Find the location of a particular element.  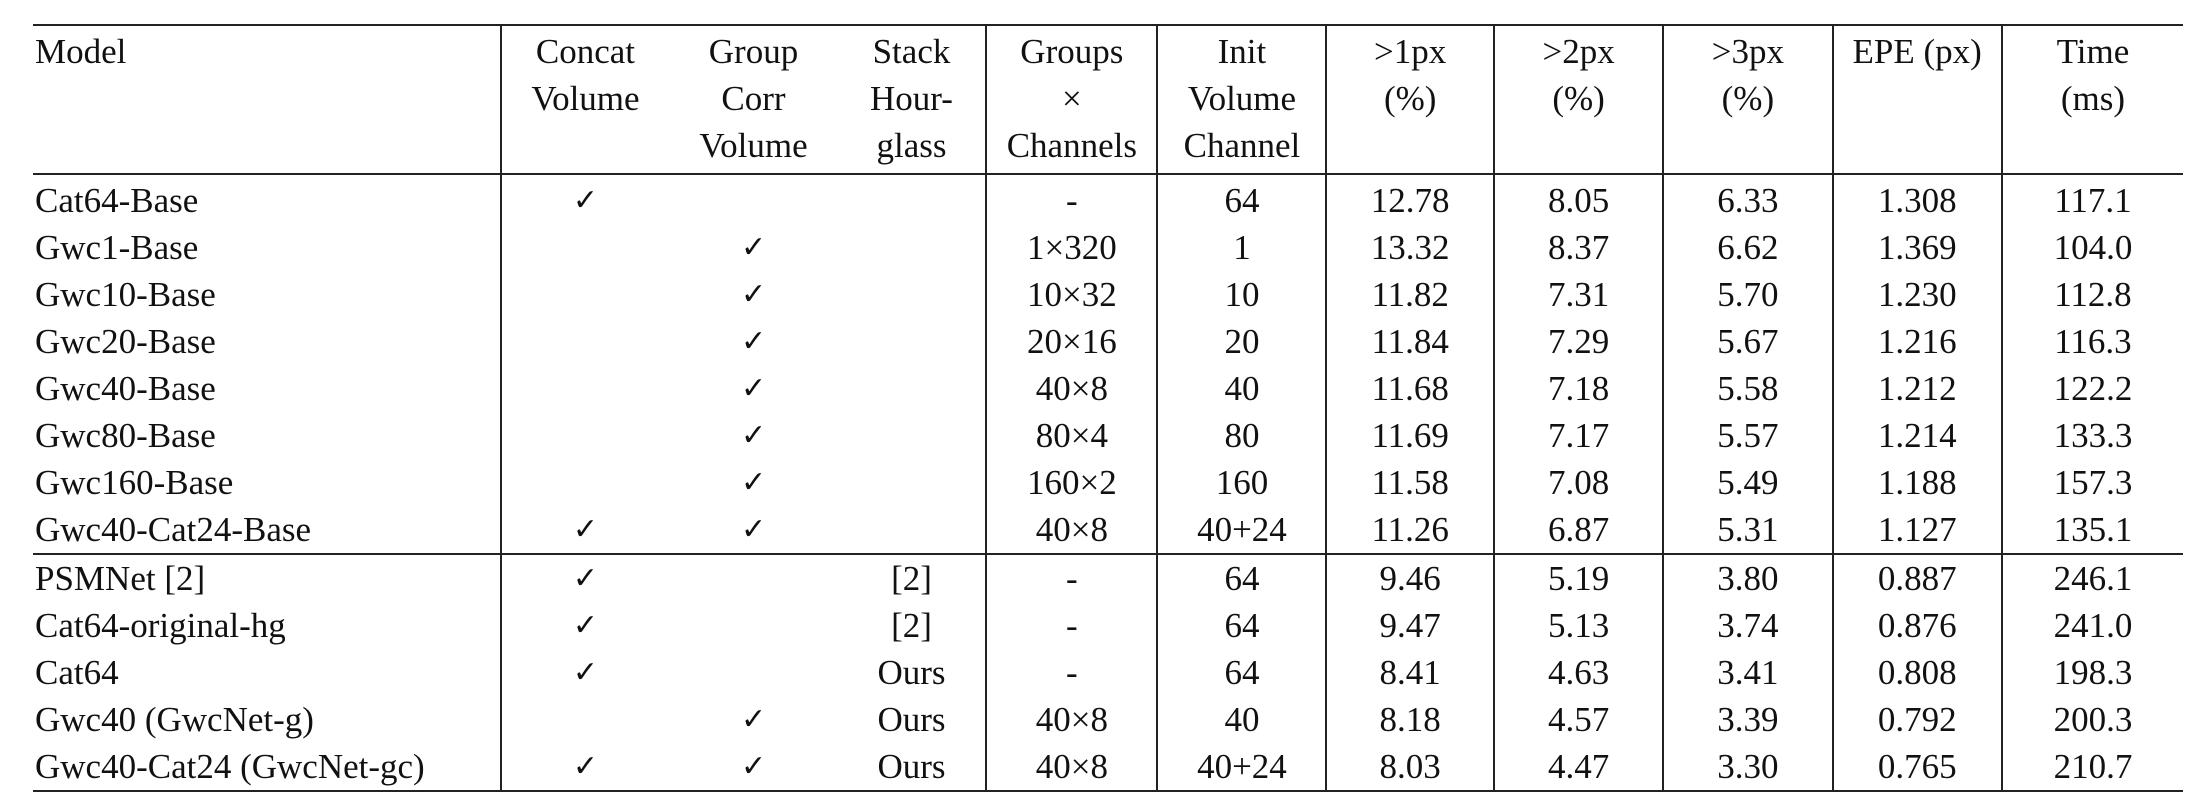

error-3px-cell: 3.41 is located at coordinates (1748, 672).